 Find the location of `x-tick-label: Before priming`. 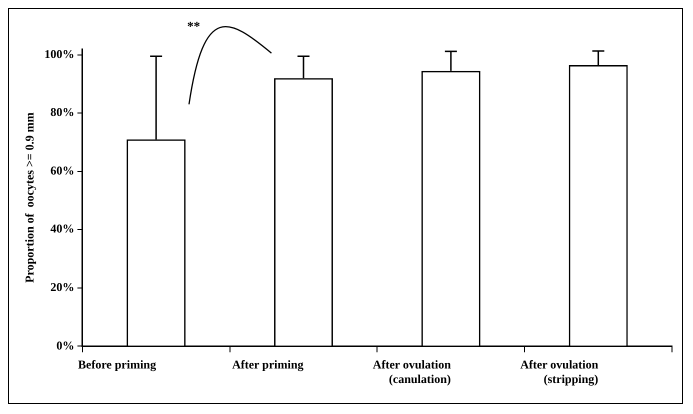

x-tick-label: Before priming is located at coordinates (117, 364).